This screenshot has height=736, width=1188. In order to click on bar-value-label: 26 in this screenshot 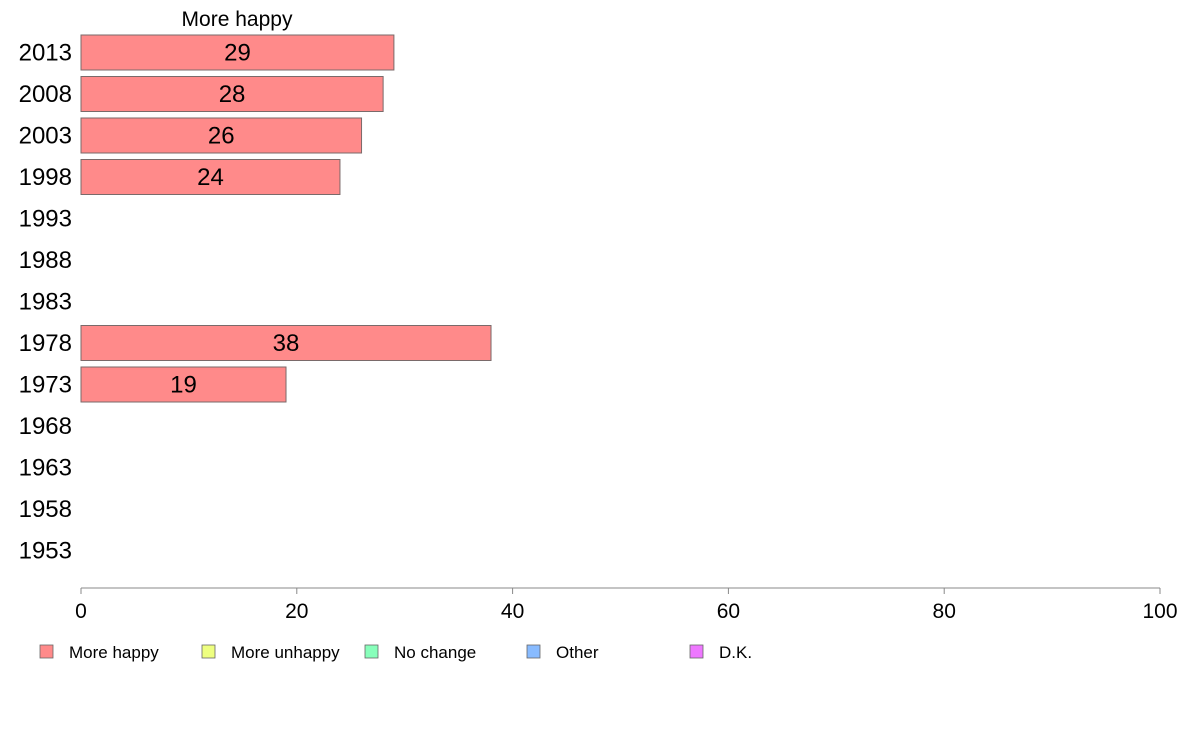, I will do `click(221, 136)`.